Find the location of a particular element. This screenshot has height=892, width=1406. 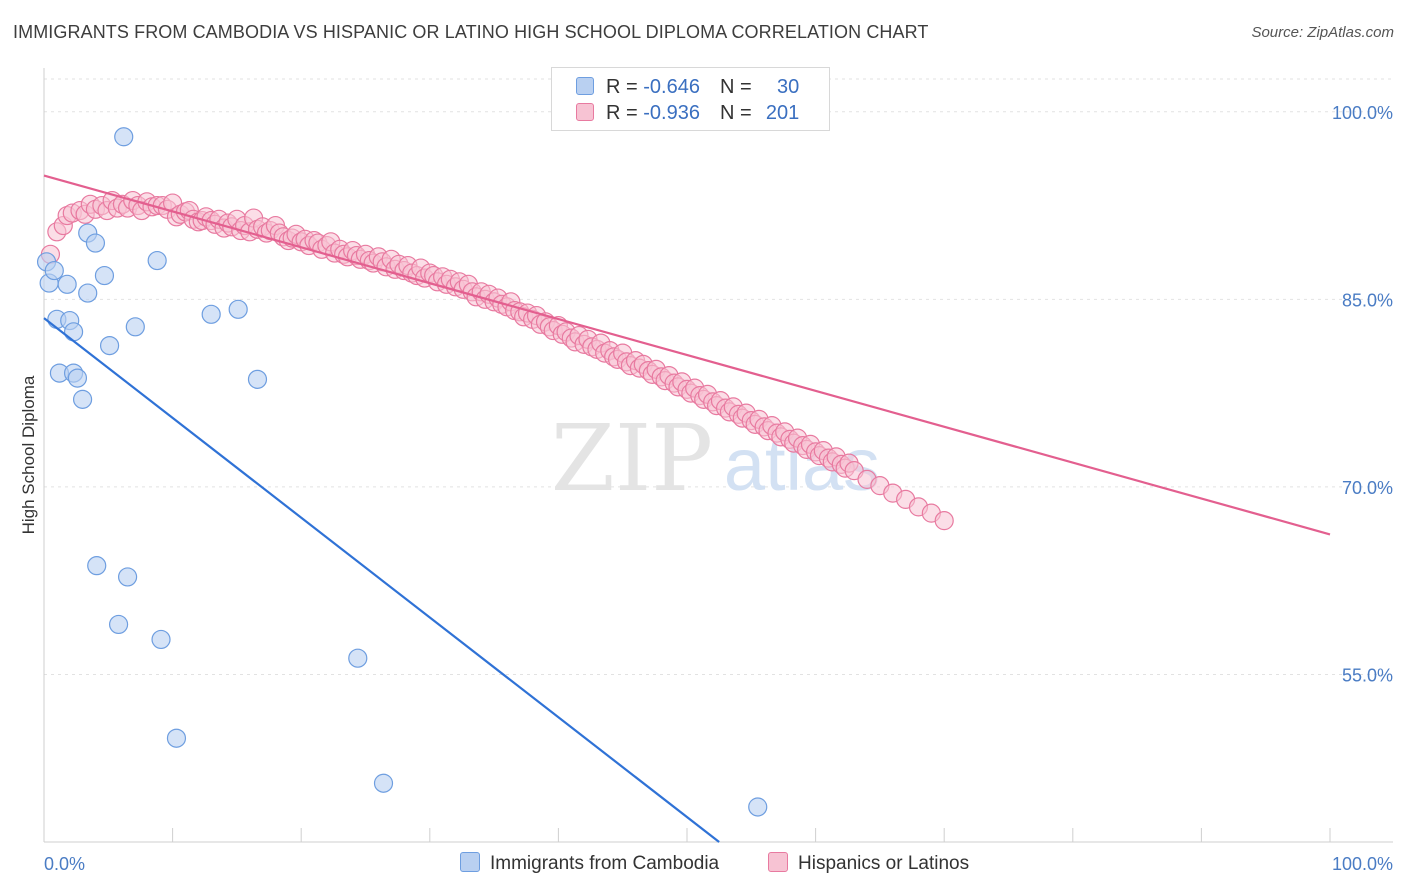

legend-item-hispanic: Hispanics or Latinos is located at coordinates (868, 863).